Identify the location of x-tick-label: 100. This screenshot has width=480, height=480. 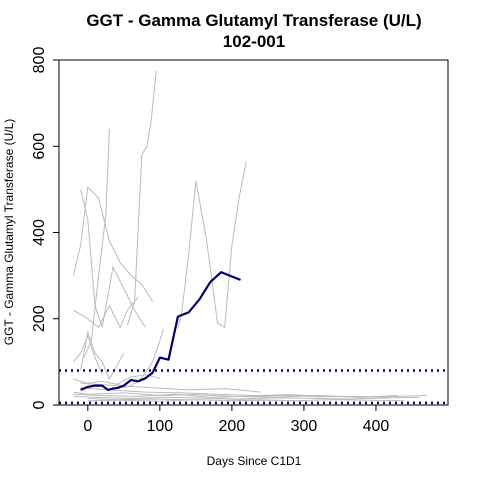
(160, 426).